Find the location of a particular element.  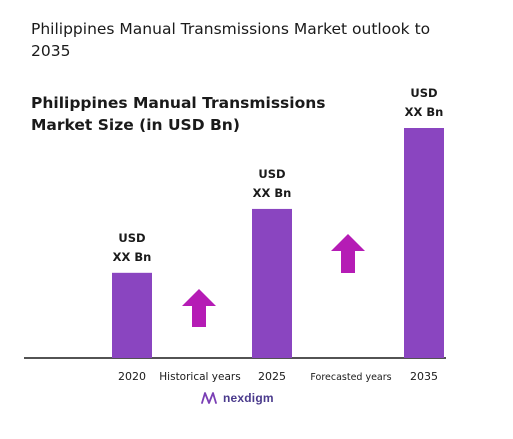

x-tick-2035: 2035 is located at coordinates (424, 376).